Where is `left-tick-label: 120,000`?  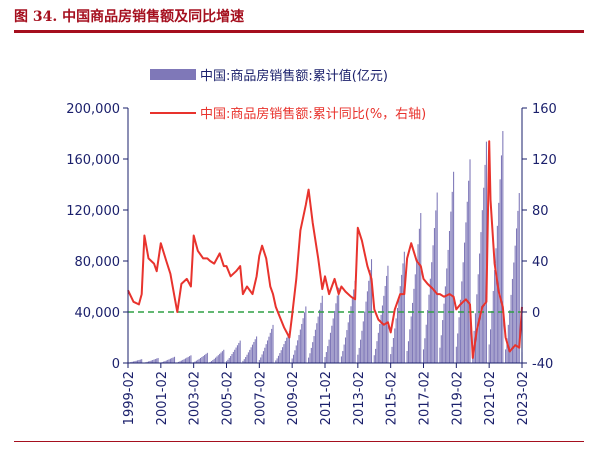
left-tick-label: 120,000 is located at coordinates (93, 211).